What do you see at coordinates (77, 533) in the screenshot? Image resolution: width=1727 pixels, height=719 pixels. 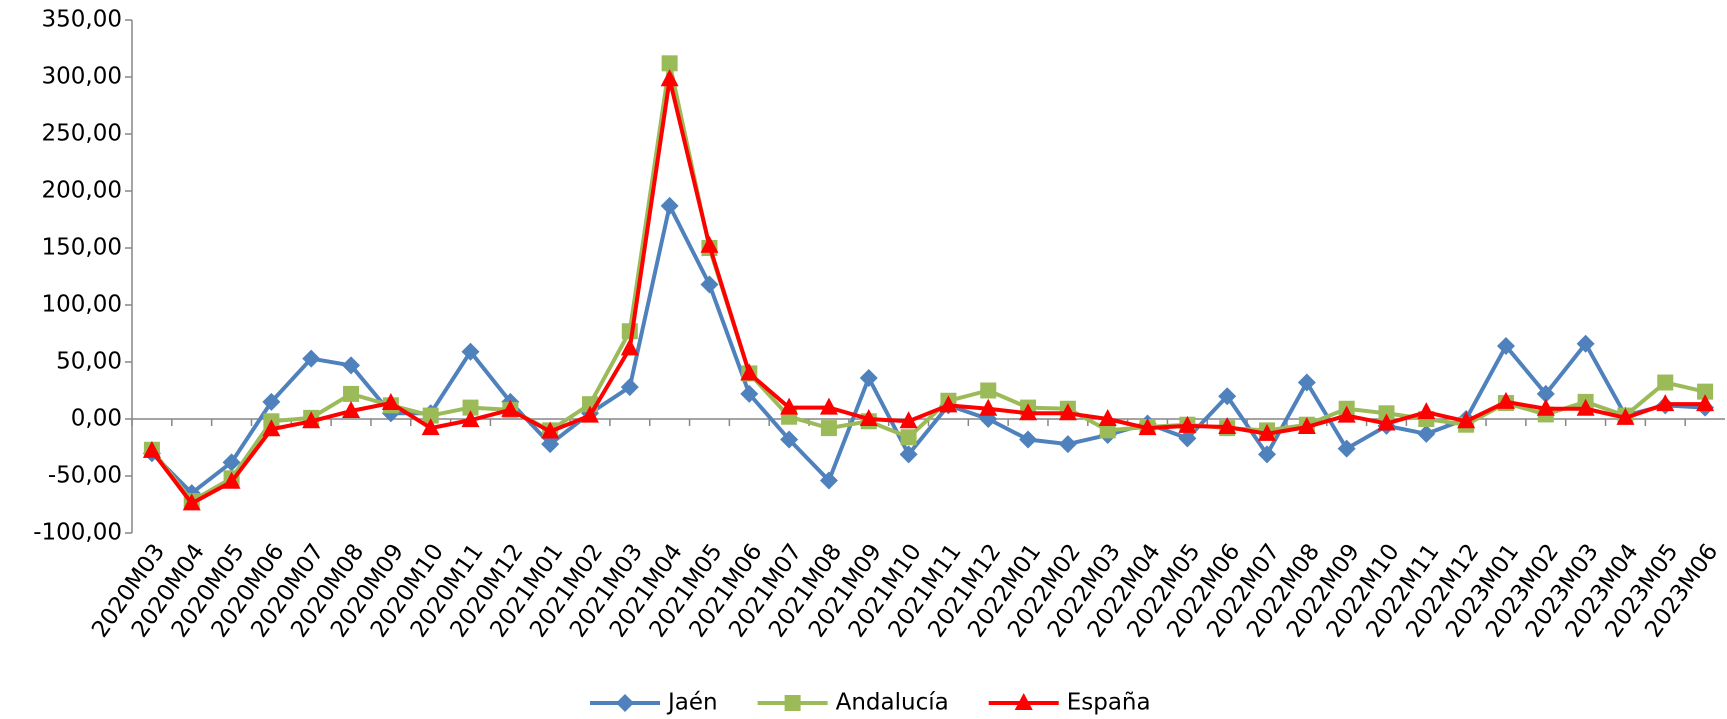 I see `y-tick-label: -100,00` at bounding box center [77, 533].